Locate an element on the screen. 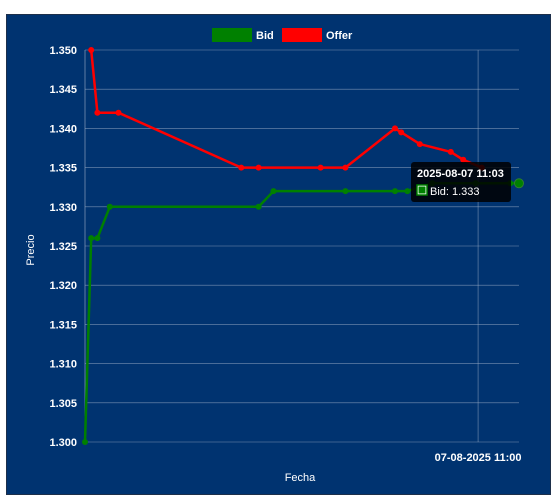 The width and height of the screenshot is (557, 503). y-tick-label: 1.300 is located at coordinates (63, 443).